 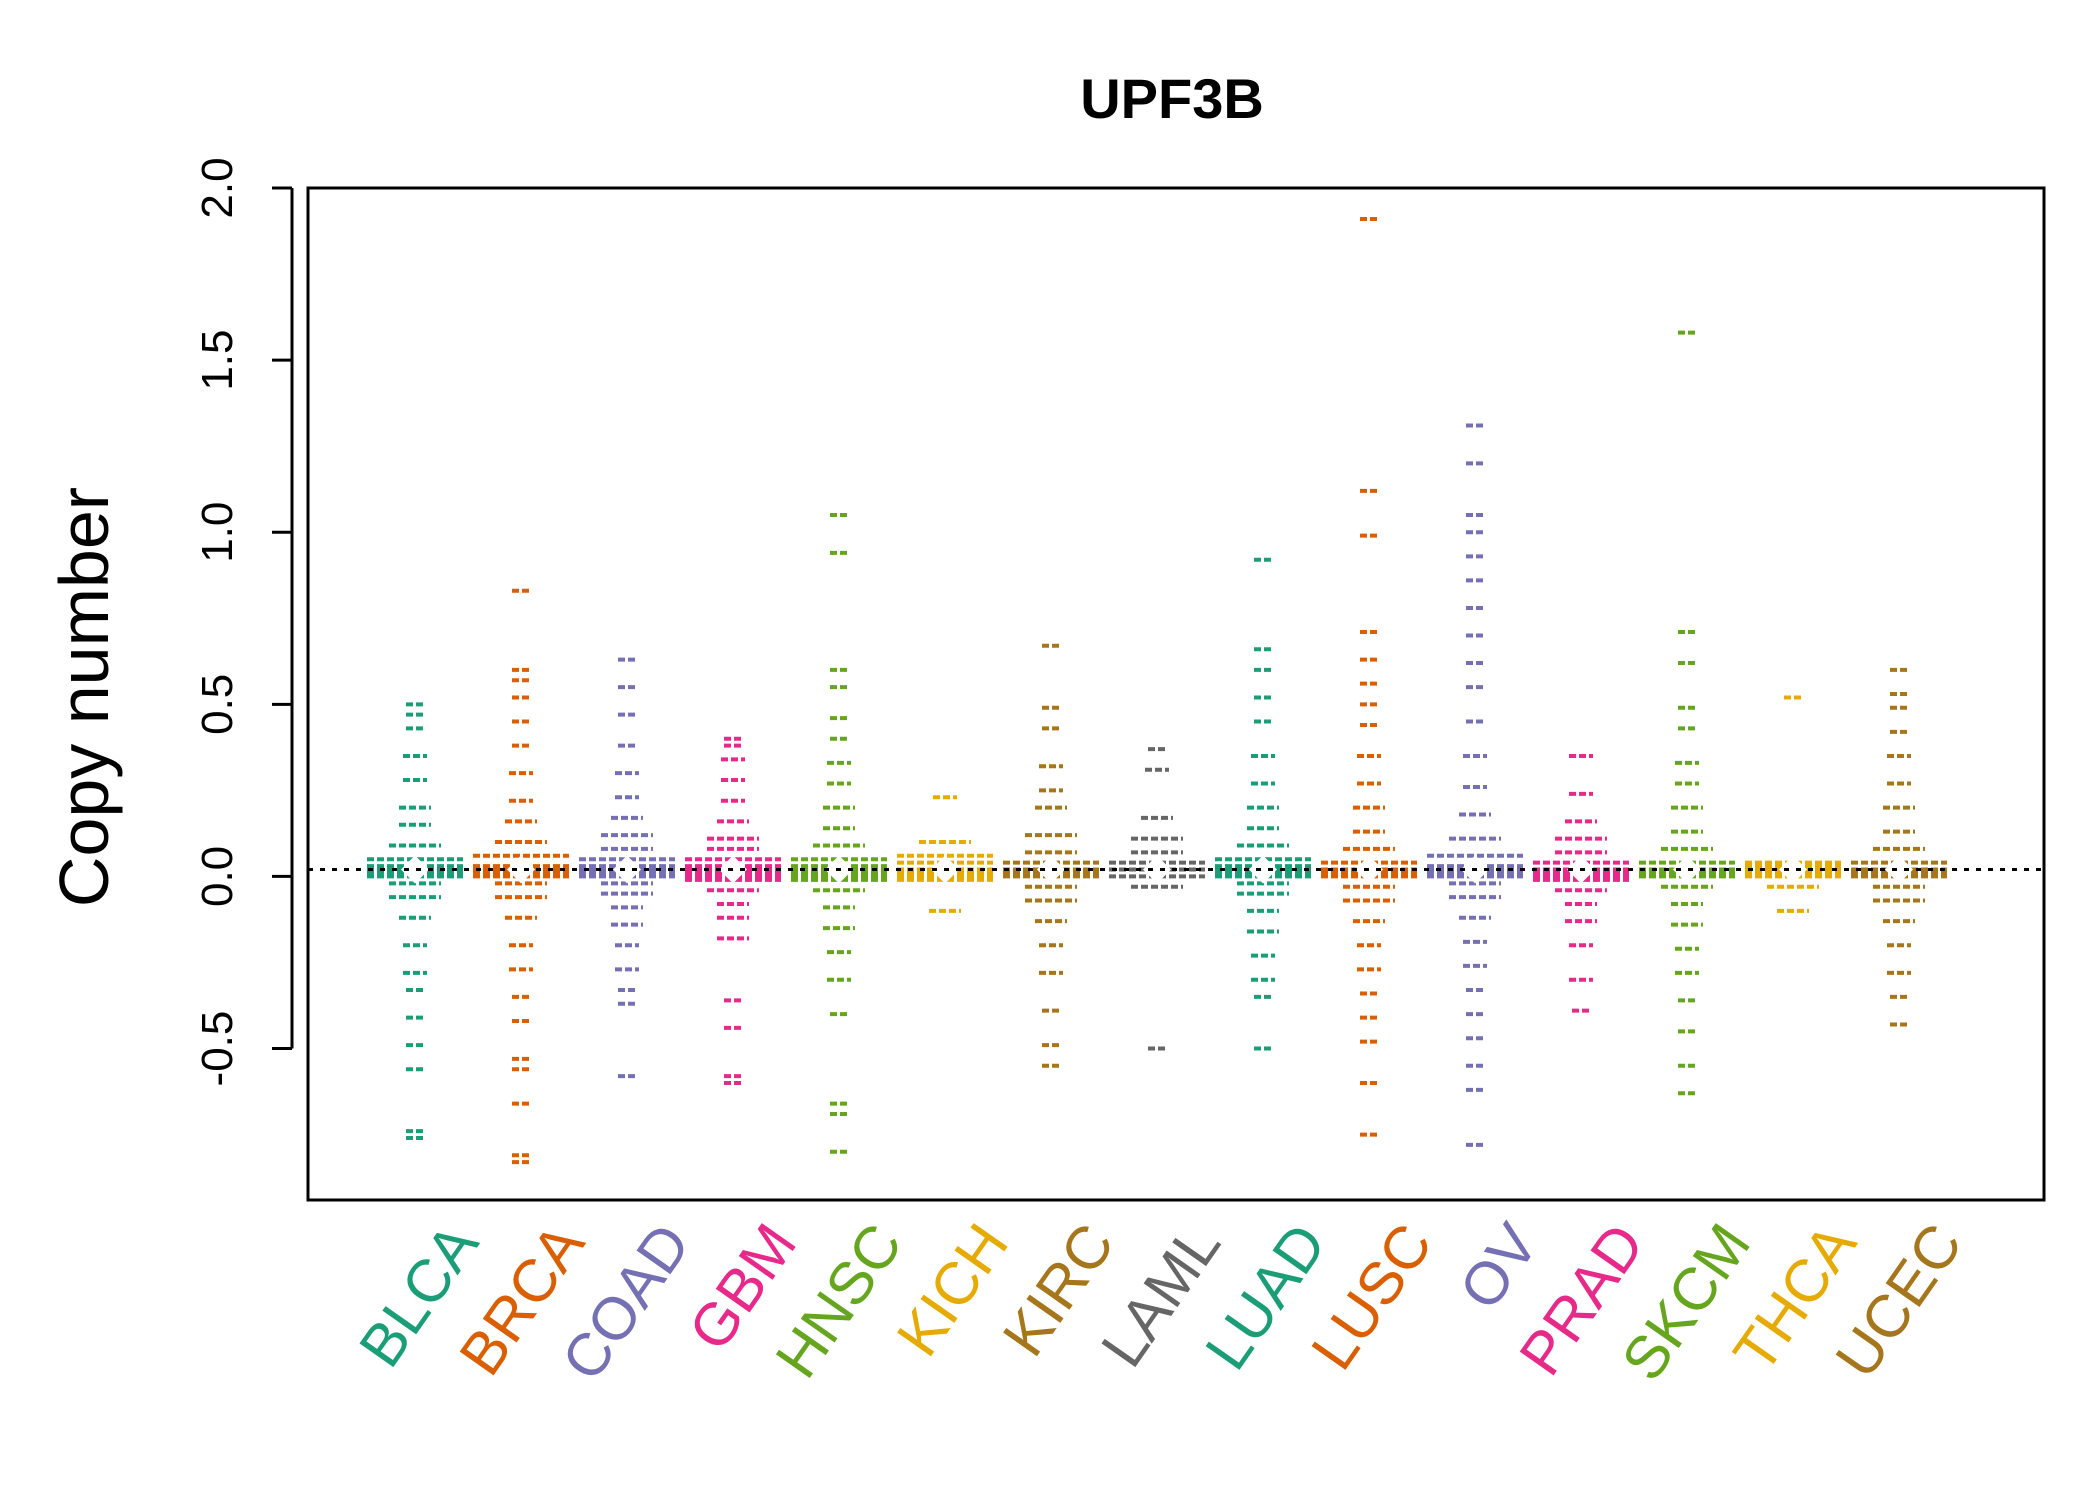 I want to click on series-hnsc, so click(x=839, y=833).